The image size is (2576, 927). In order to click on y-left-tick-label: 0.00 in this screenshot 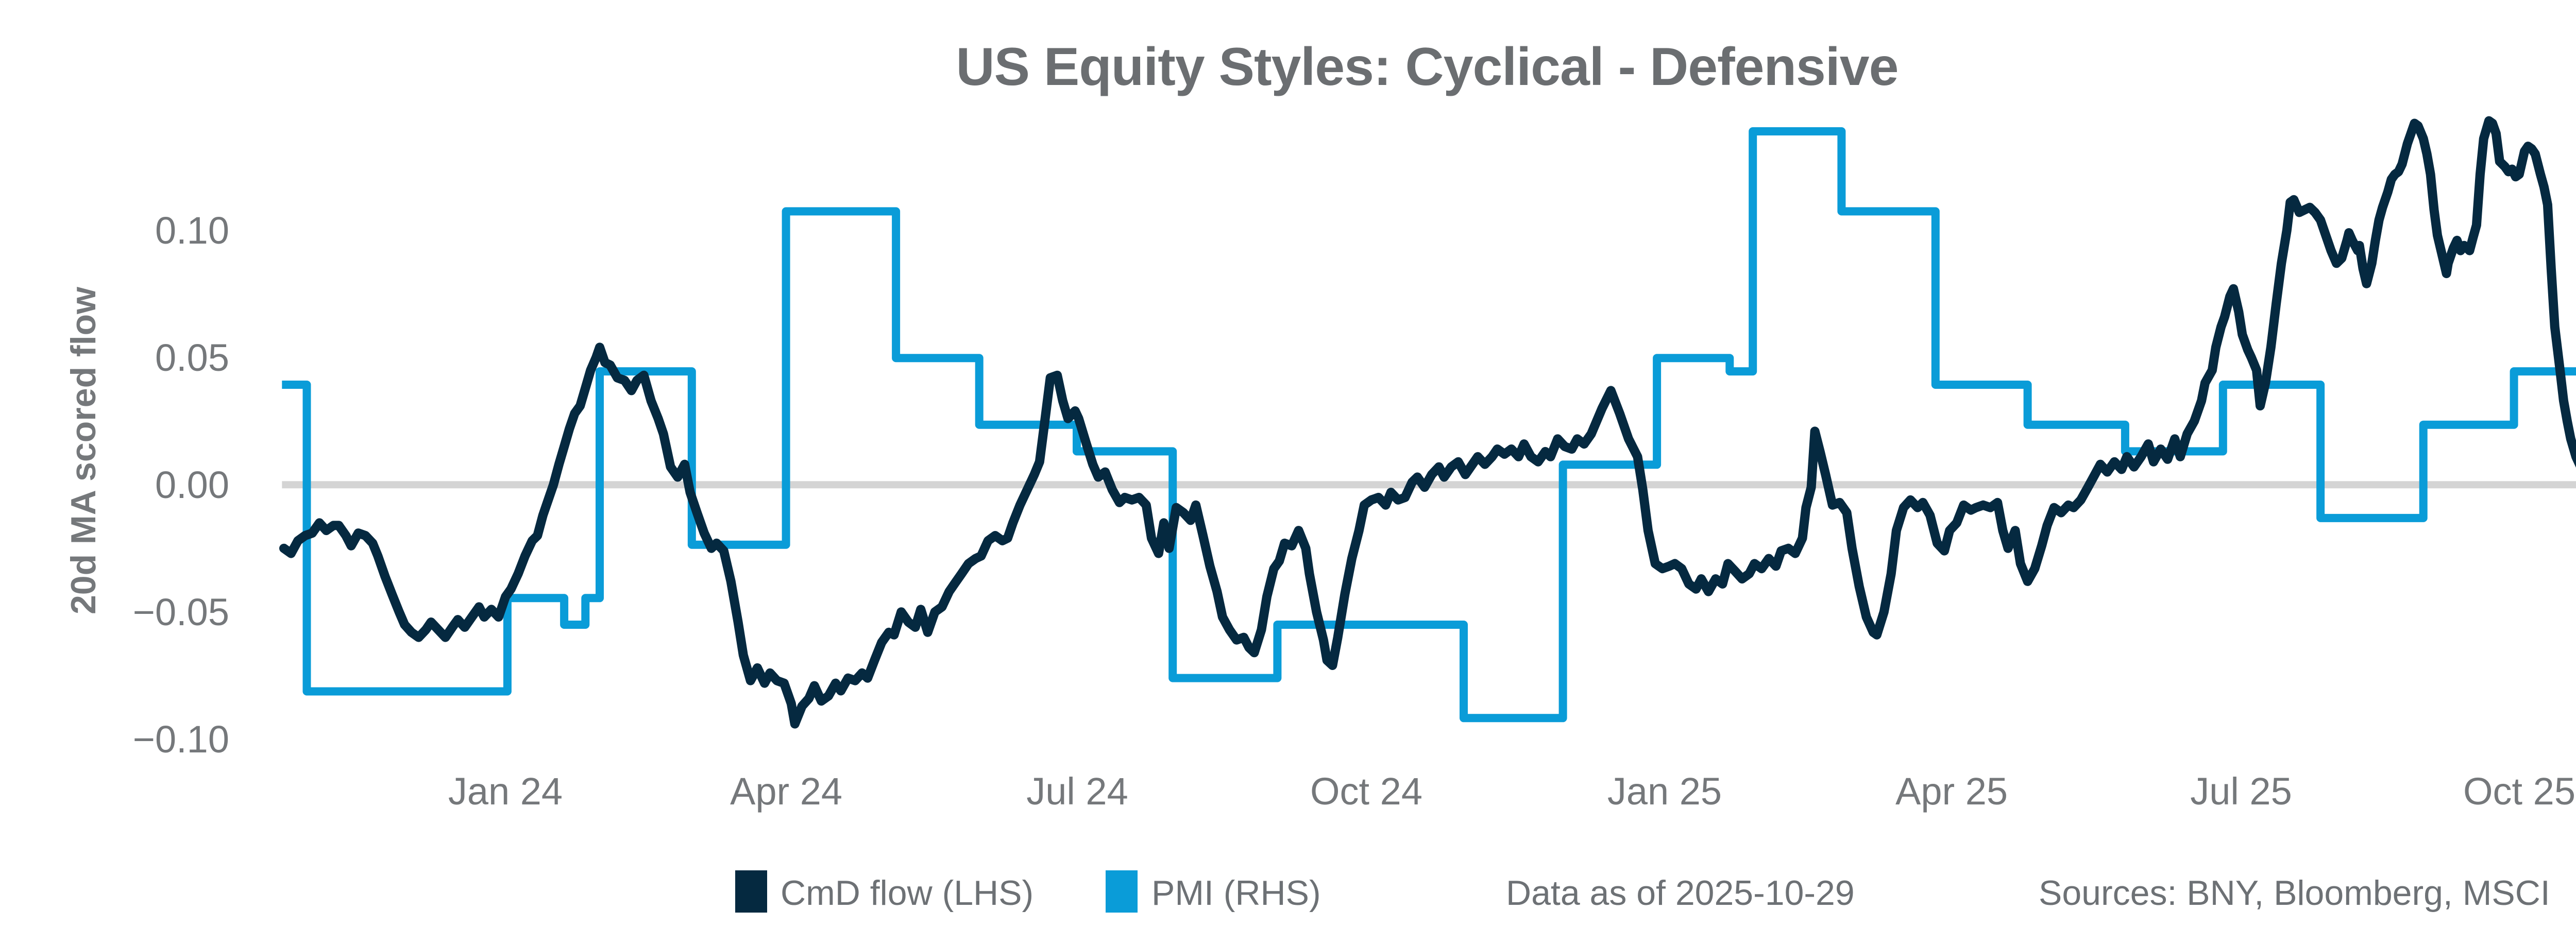, I will do `click(192, 485)`.